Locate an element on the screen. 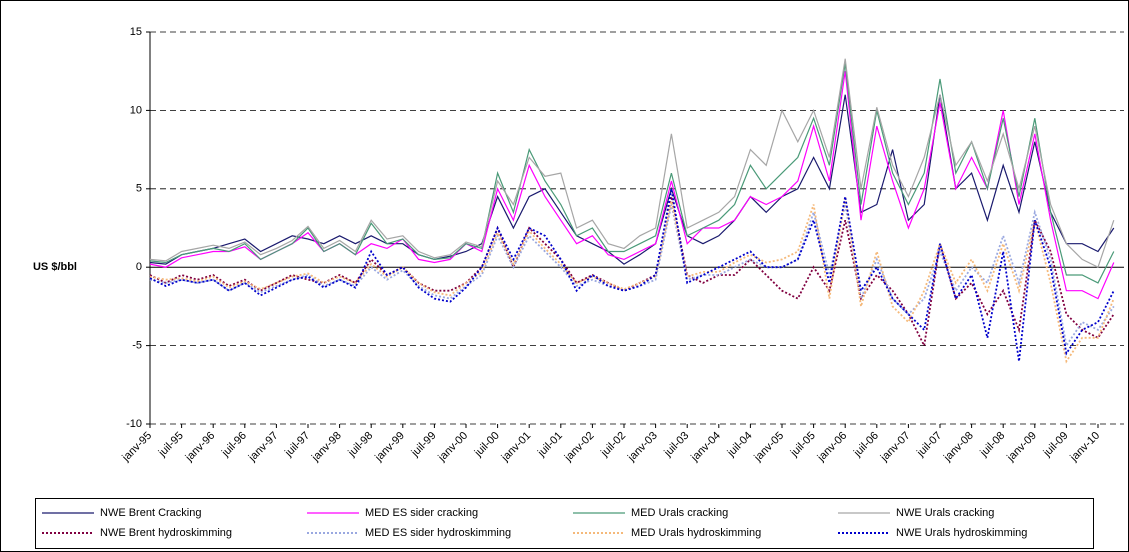  legend-label: MED ES sider cracking is located at coordinates (421, 513).